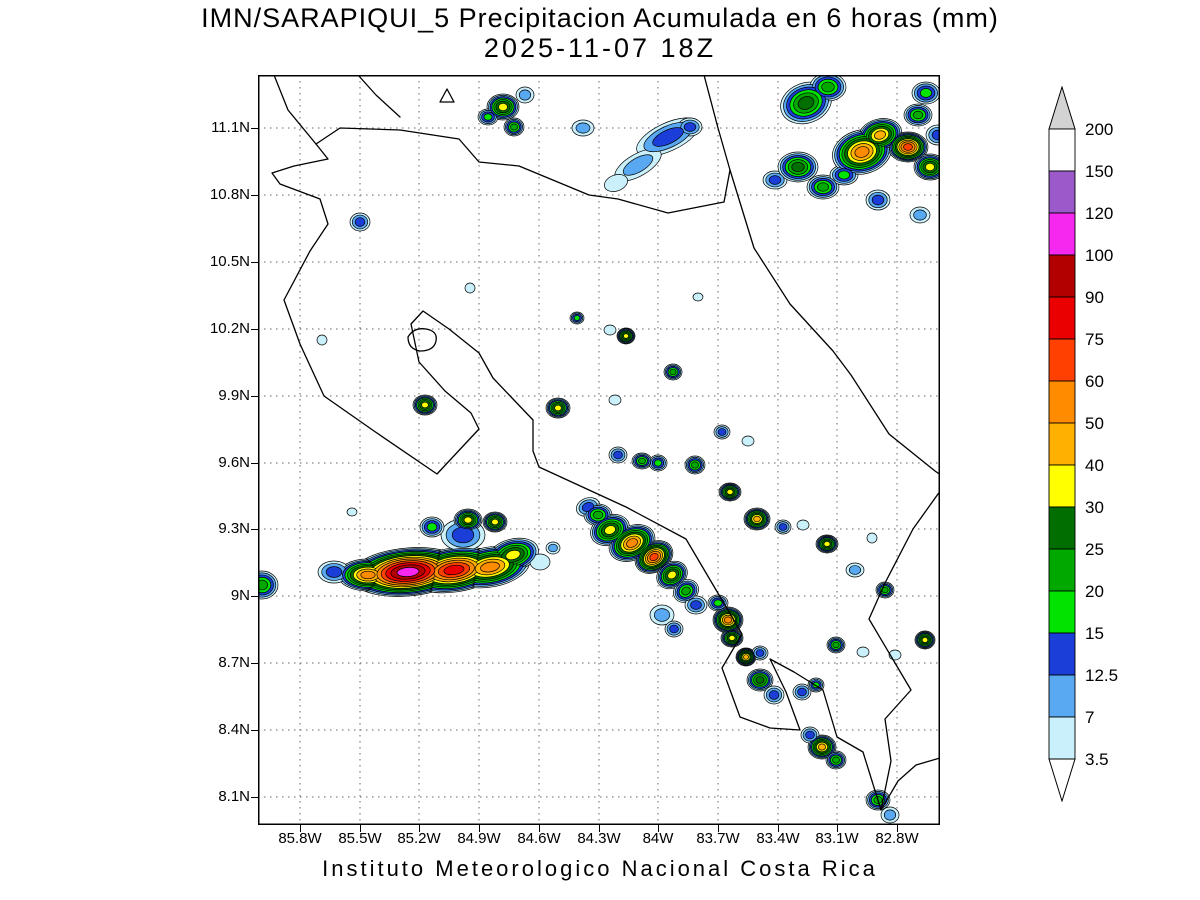 This screenshot has width=1200, height=900. I want to click on colorbar-label: 50, so click(1094, 423).